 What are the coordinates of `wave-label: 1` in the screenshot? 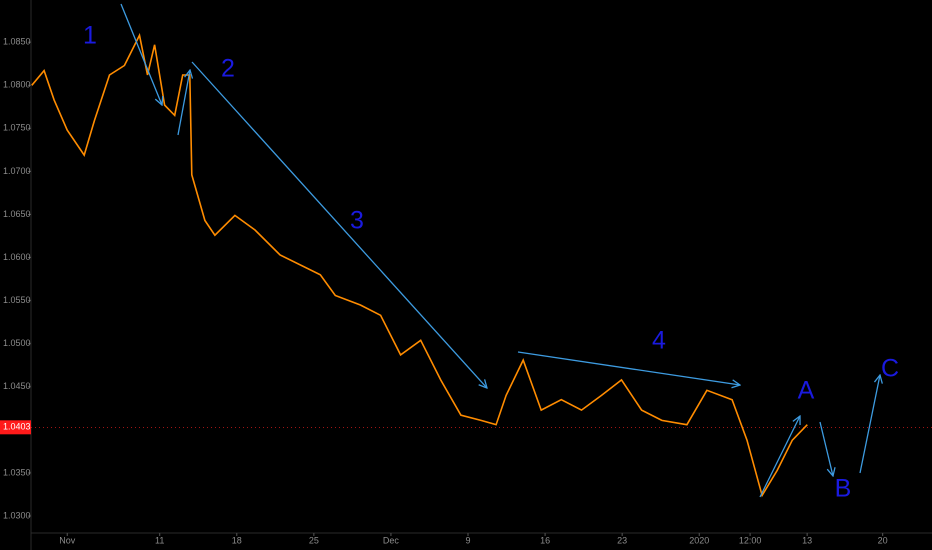 It's located at (90, 36).